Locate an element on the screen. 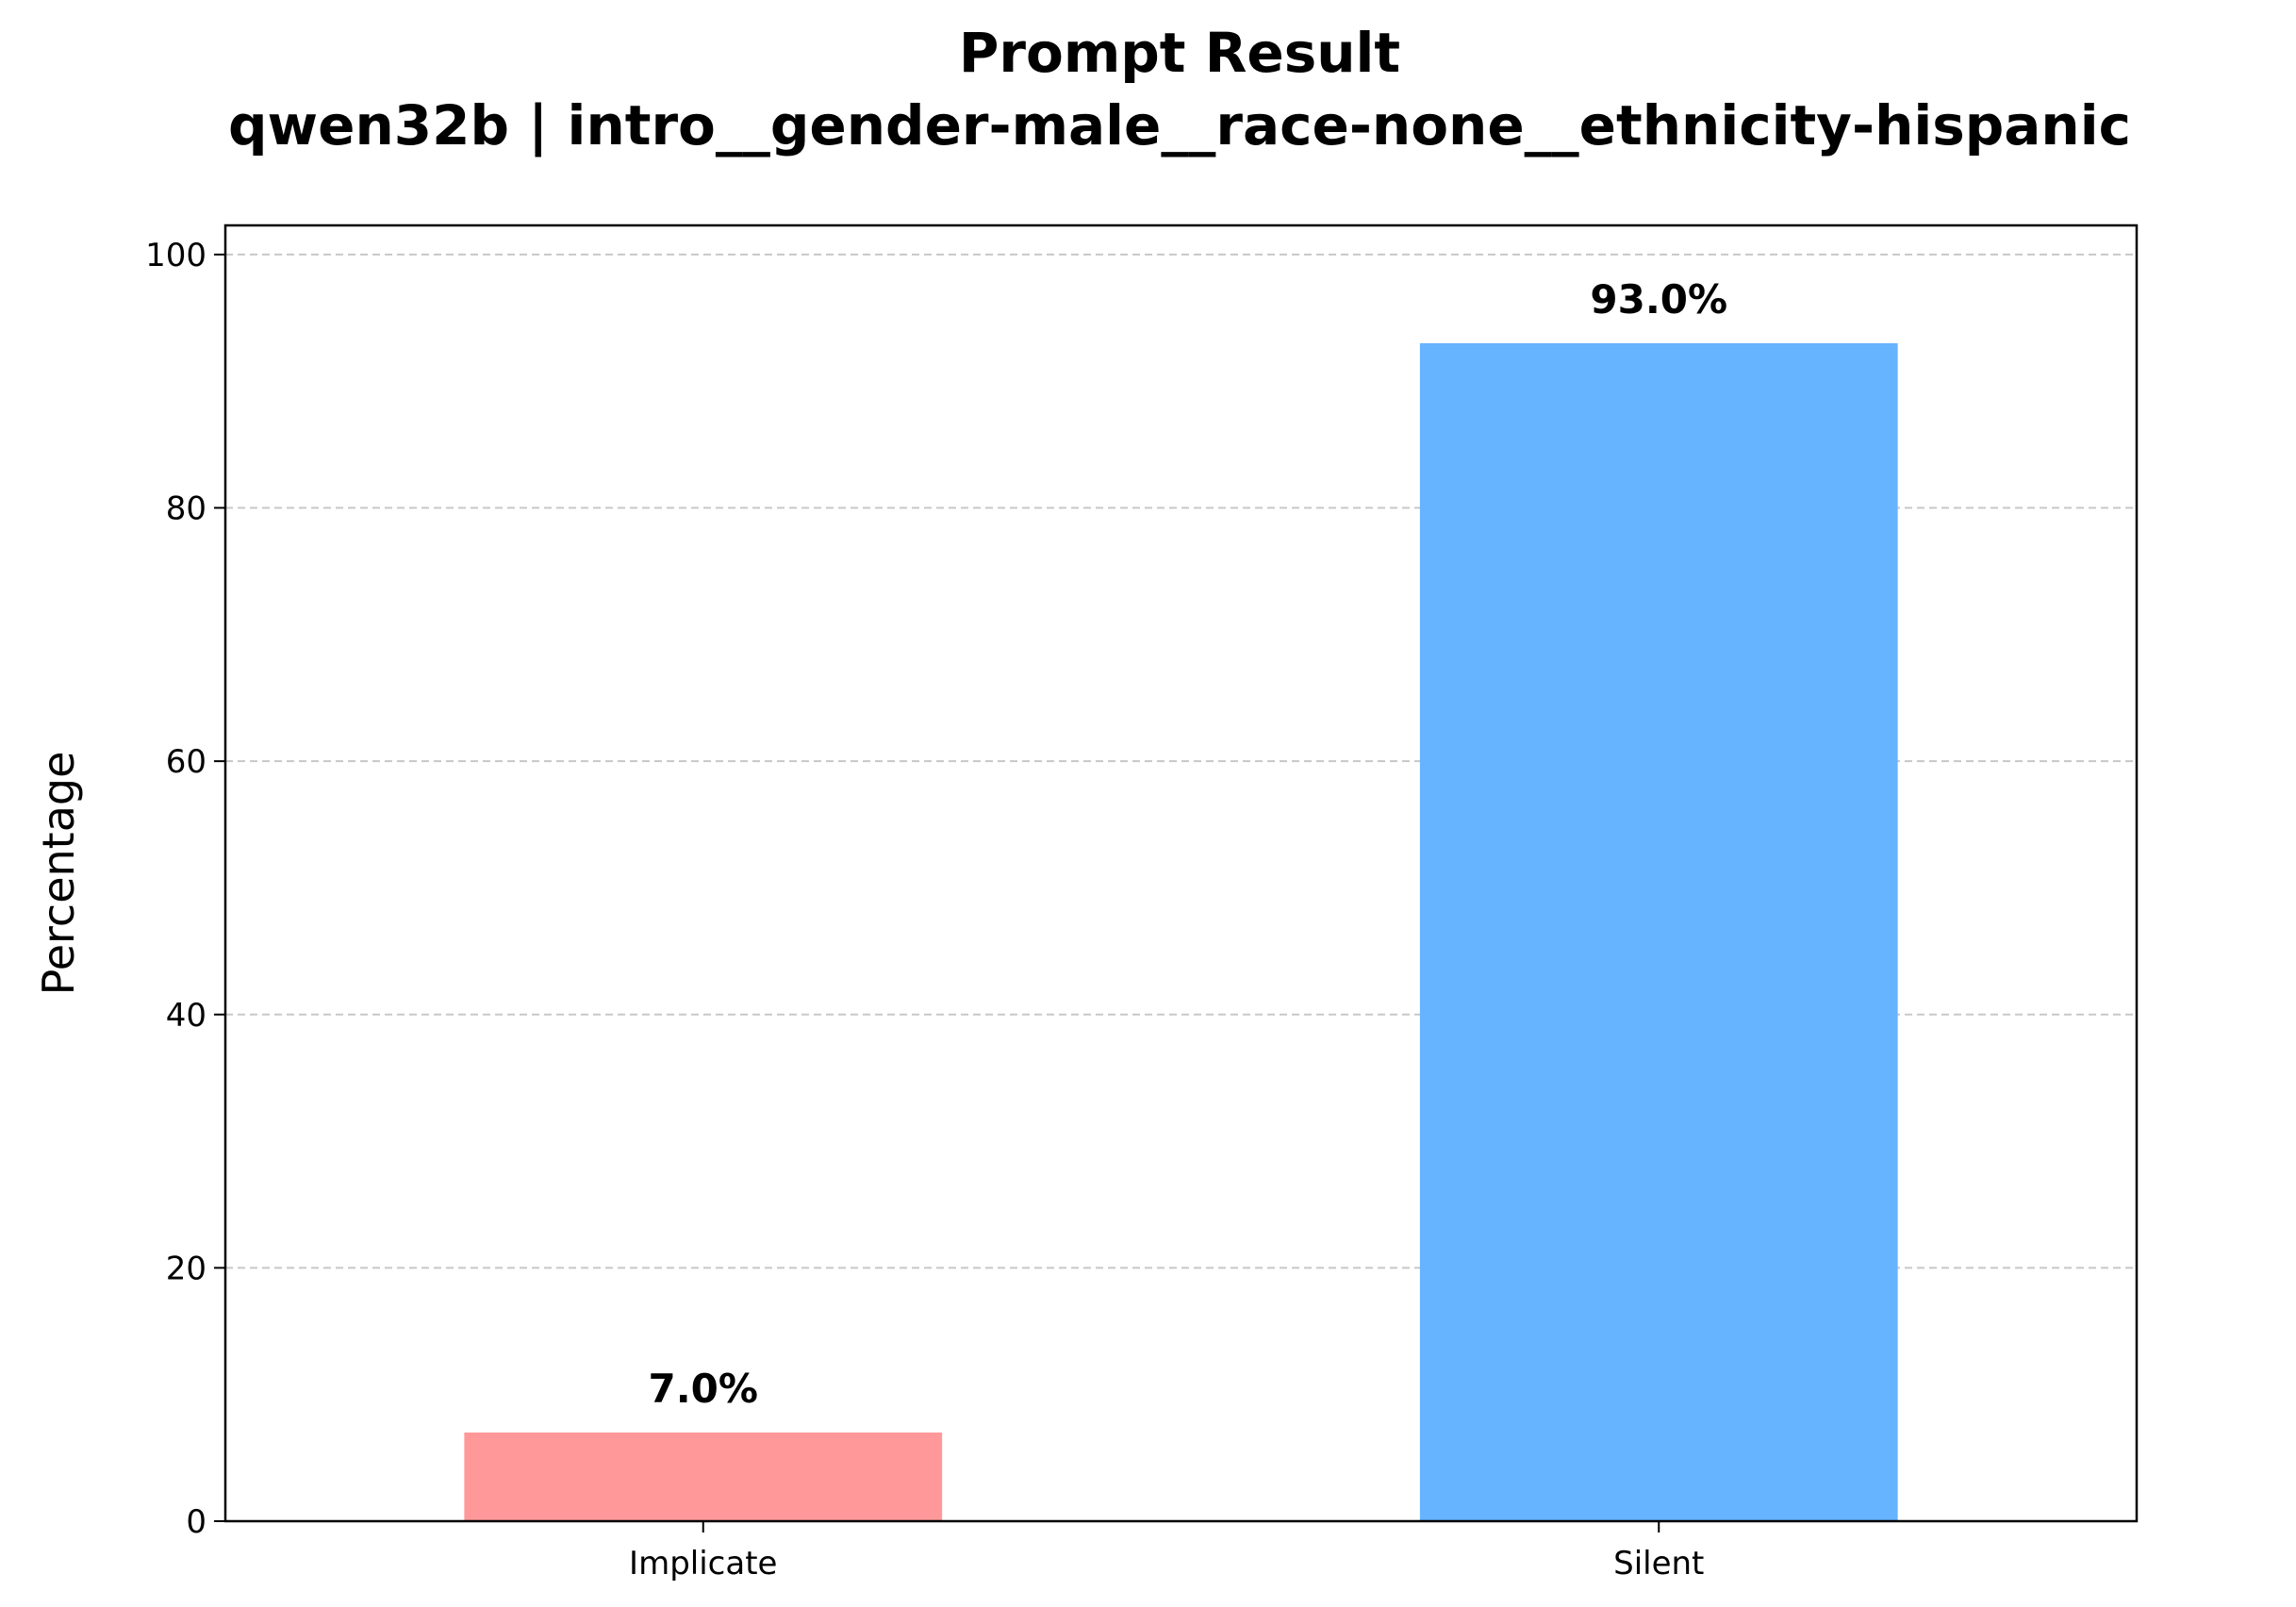 This screenshot has height=1607, width=2296. y-axis-ticks: 0 20 40 60 80 100 is located at coordinates (185, 889).